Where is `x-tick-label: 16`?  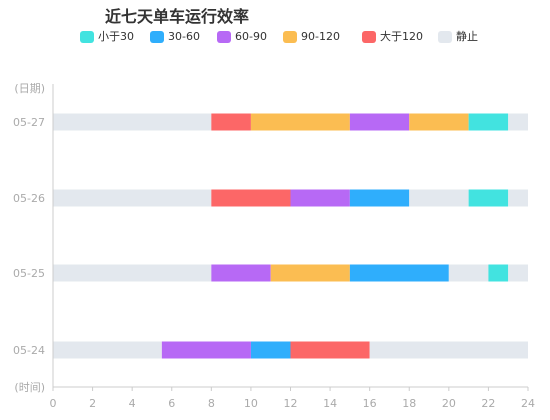
x-tick-label: 16 is located at coordinates (370, 403).